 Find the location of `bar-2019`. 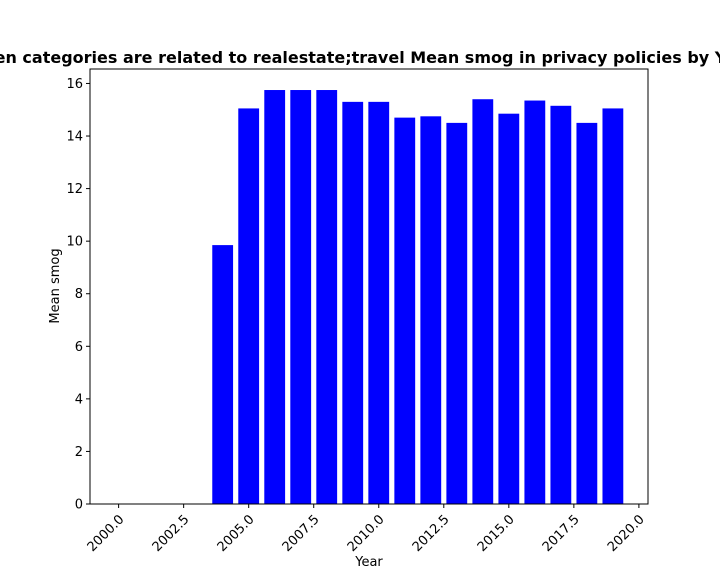

bar-2019 is located at coordinates (613, 306).